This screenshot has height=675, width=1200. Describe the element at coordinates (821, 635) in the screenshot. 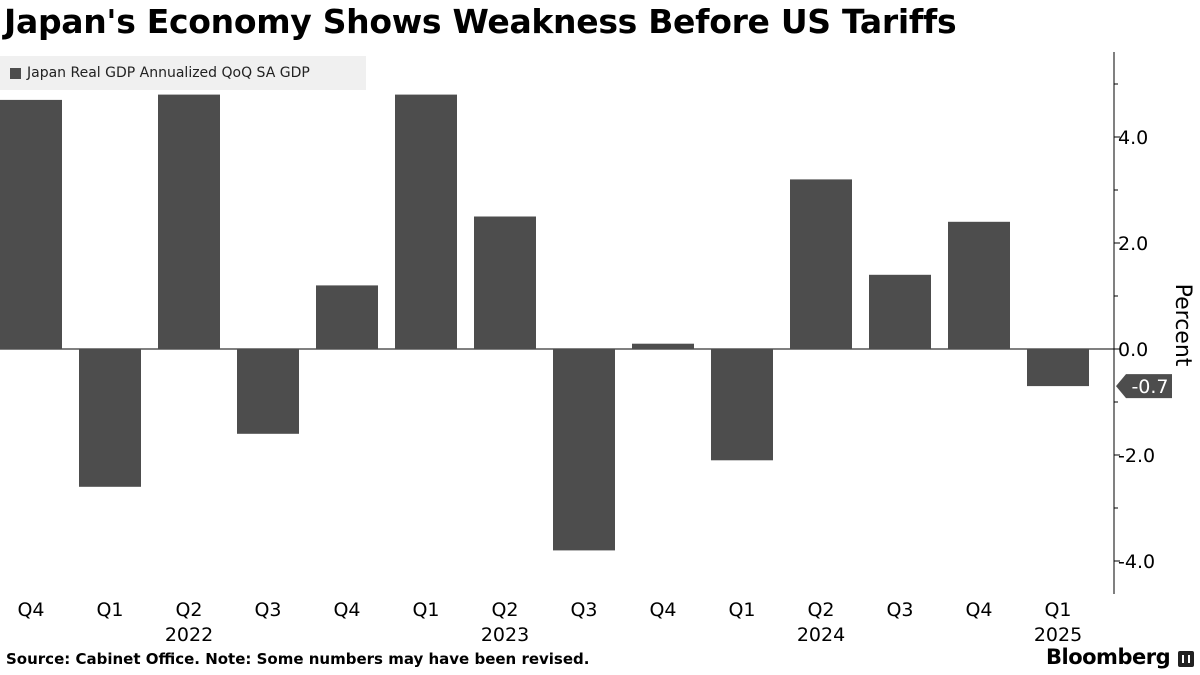

I see `x-year-label: 2024` at that location.